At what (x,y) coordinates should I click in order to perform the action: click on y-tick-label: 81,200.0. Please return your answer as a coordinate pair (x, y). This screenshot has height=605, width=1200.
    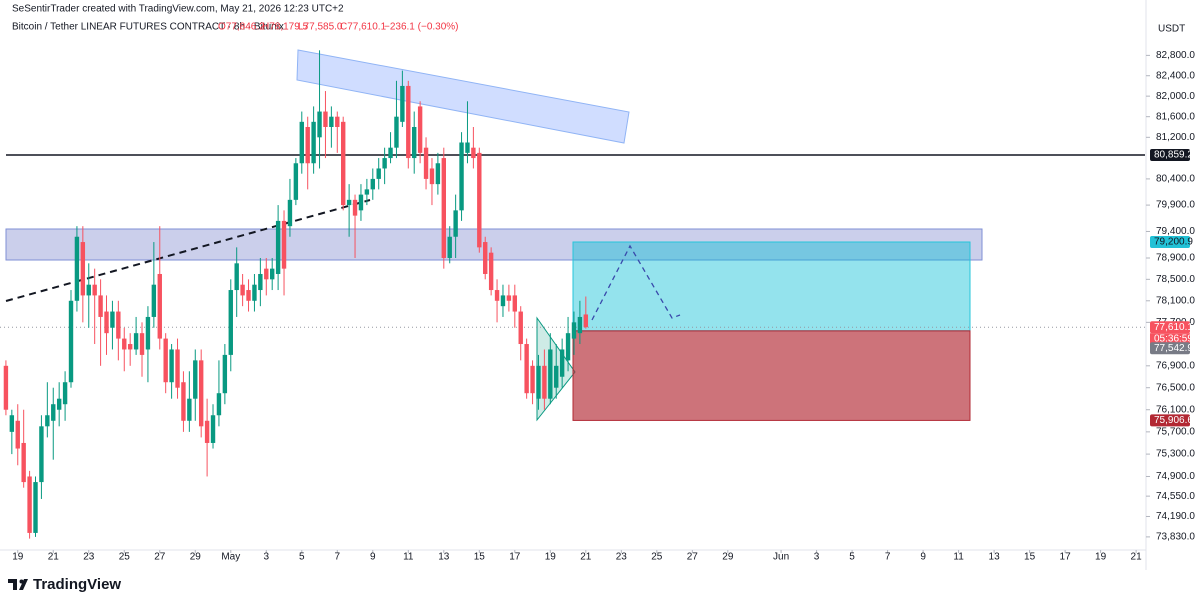
    Looking at the image, I should click on (1175, 137).